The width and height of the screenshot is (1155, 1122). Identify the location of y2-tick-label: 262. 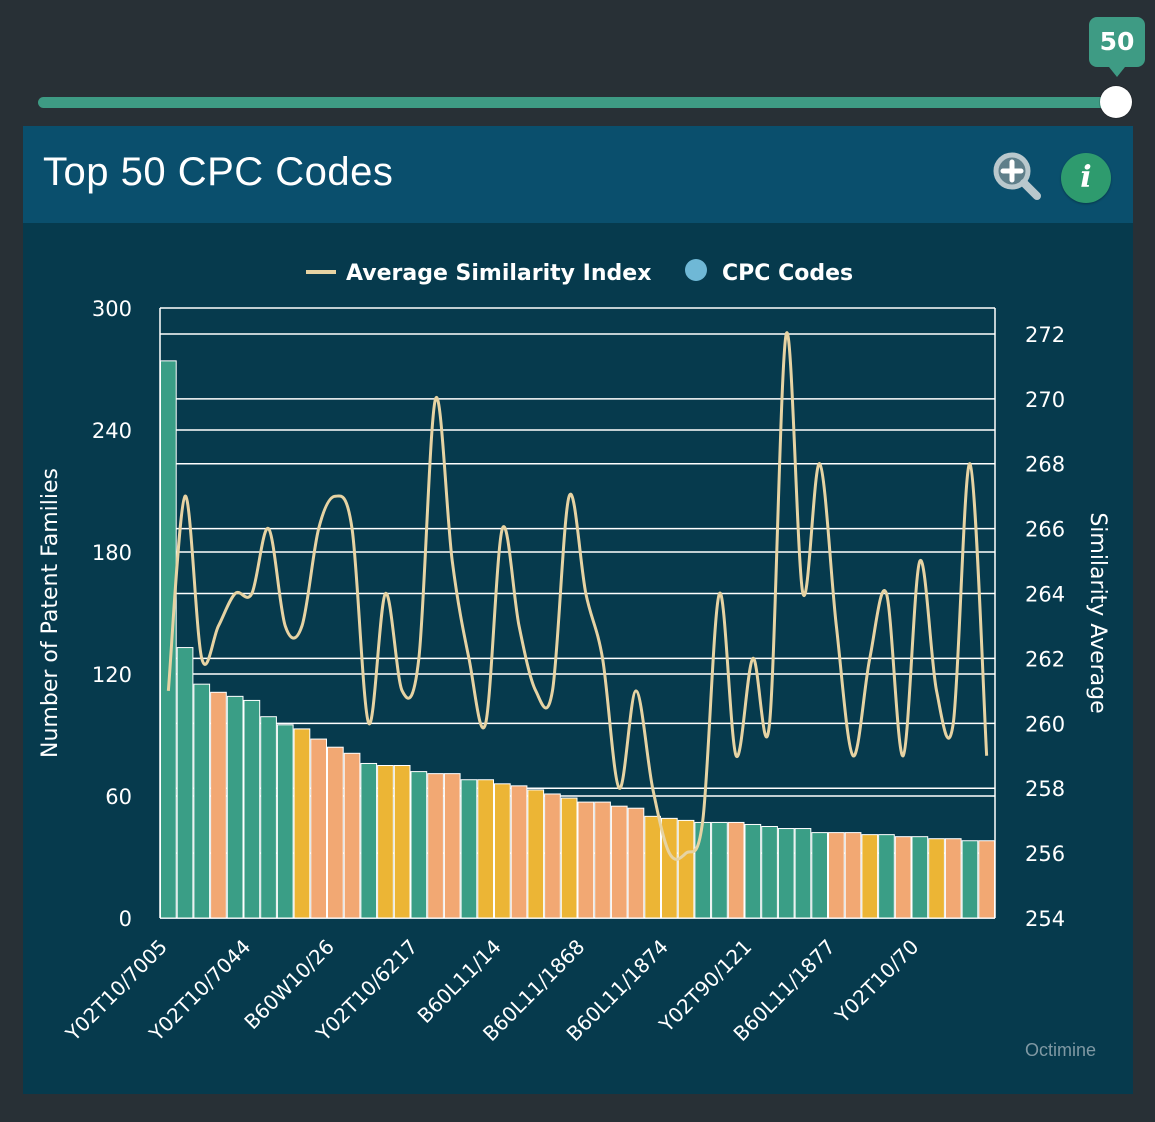
(1045, 659).